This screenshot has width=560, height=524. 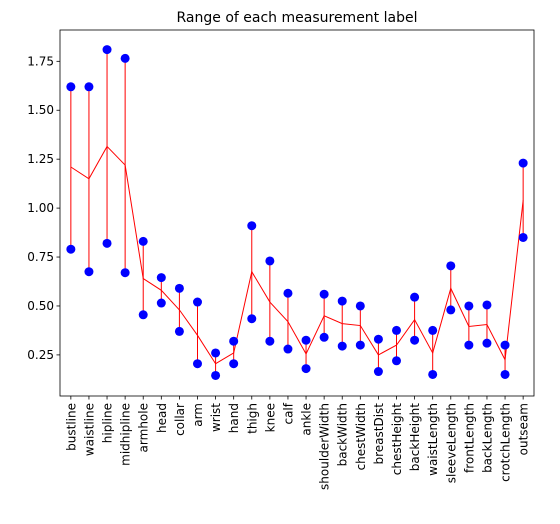 I want to click on y-tick-label: 0.75, so click(x=40, y=257).